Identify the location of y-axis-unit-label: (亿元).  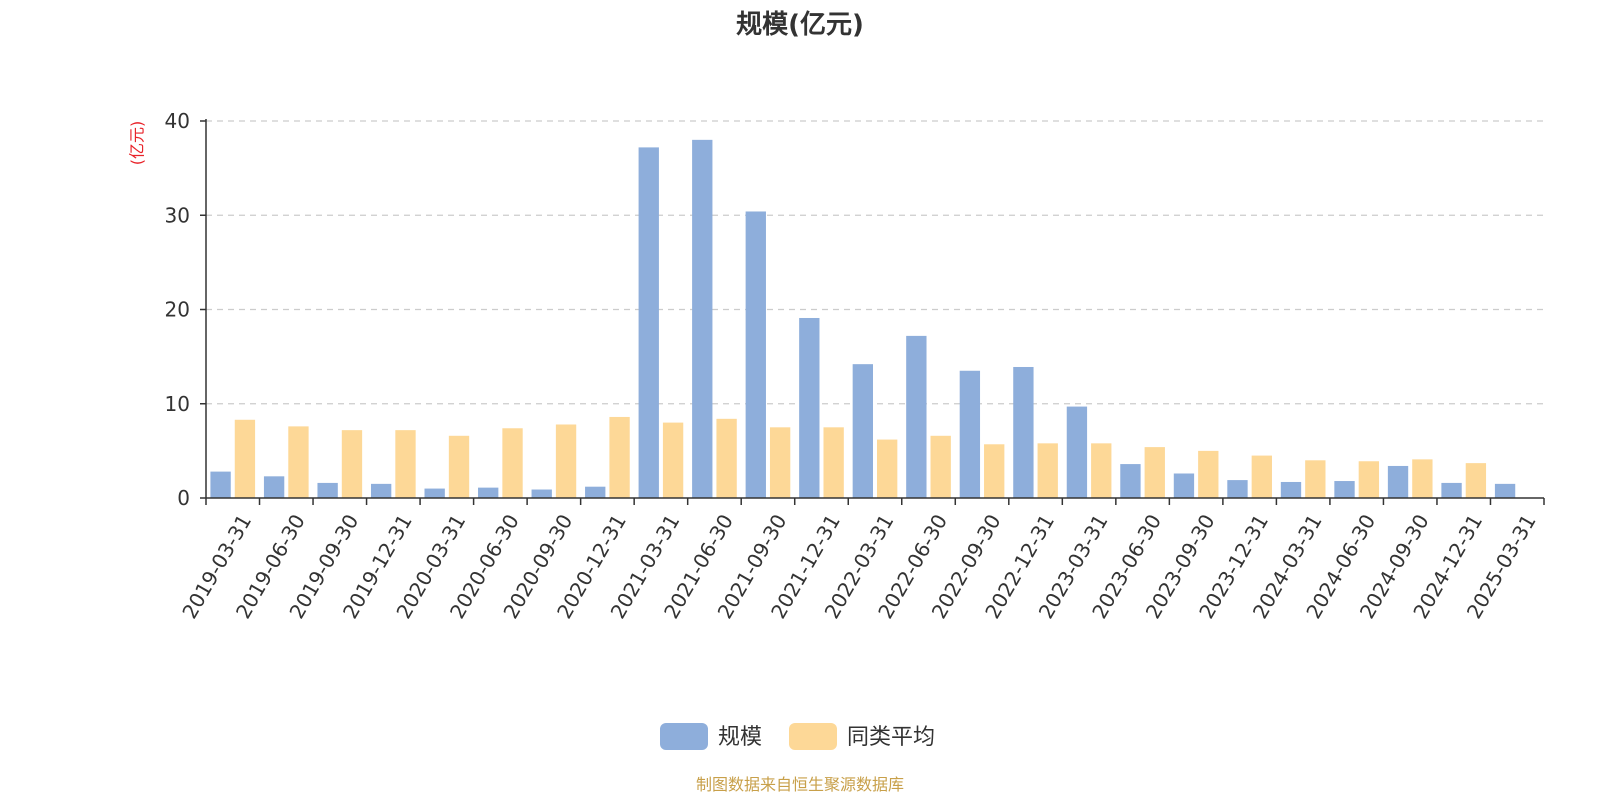
(137, 143).